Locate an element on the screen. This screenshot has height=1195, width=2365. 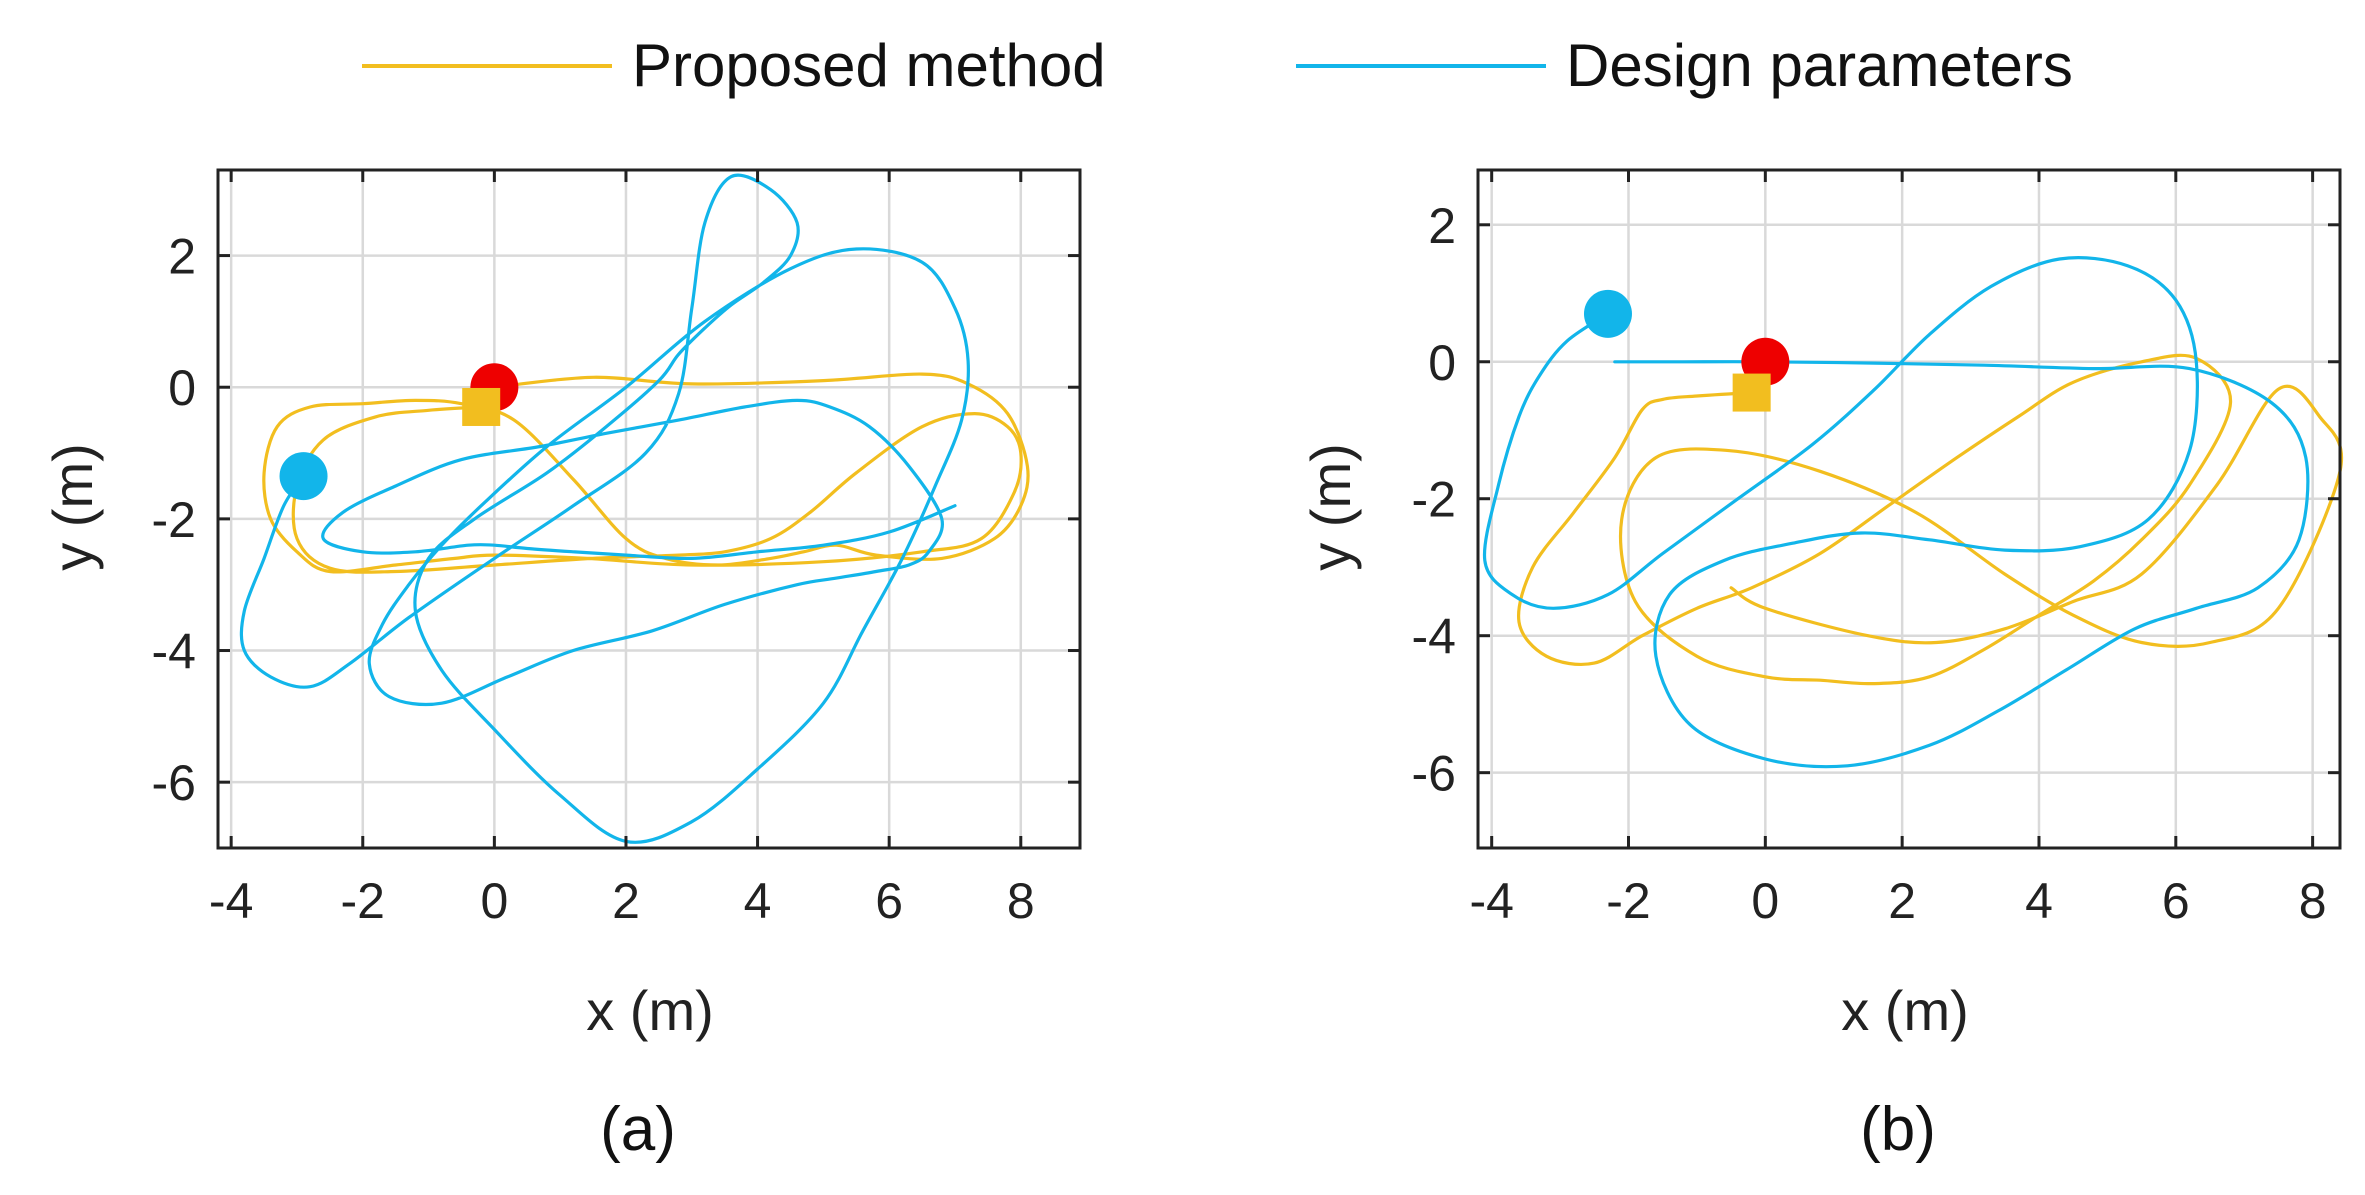
y-tick-label-a: 2 is located at coordinates (182, 257).